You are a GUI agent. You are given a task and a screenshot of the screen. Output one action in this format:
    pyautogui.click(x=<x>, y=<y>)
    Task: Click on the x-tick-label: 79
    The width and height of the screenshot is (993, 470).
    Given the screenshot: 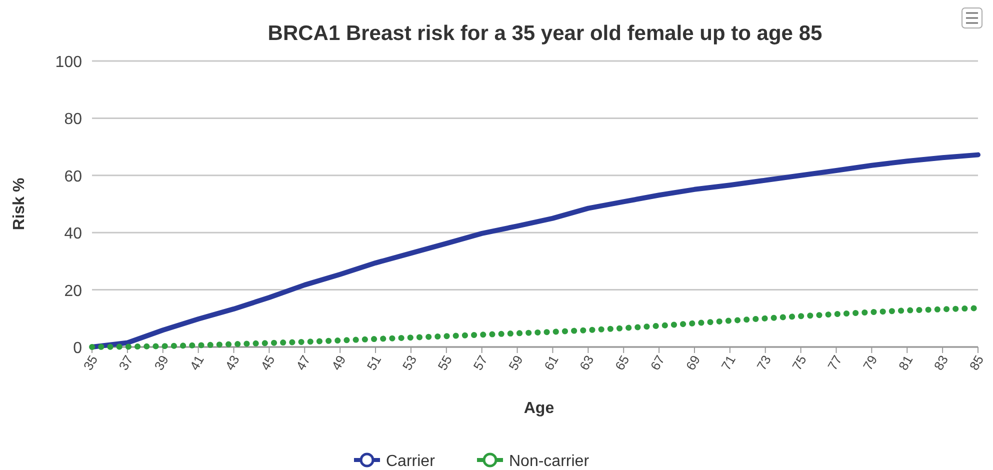 What is the action you would take?
    pyautogui.click(x=870, y=362)
    